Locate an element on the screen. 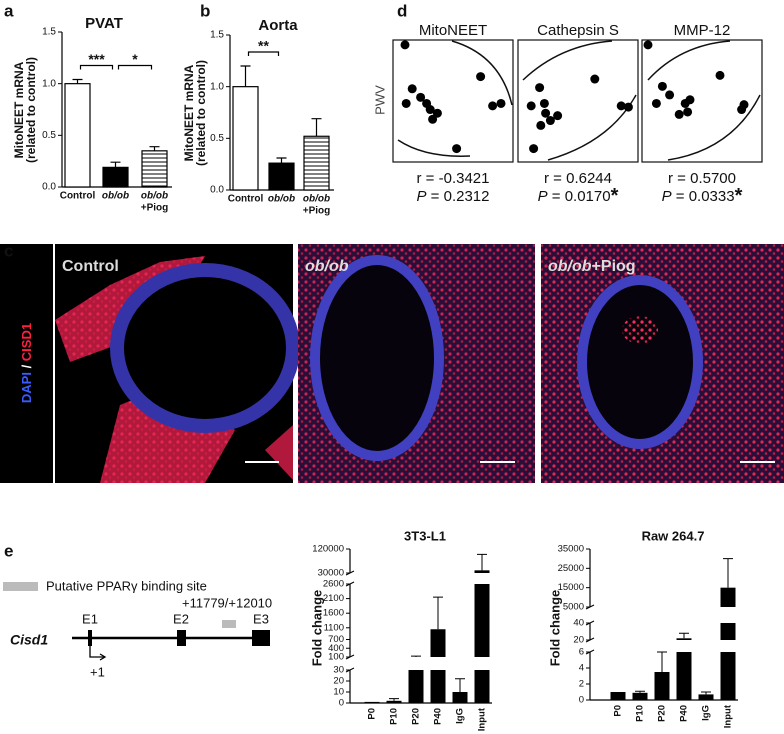 The image size is (784, 734). chart-title: Cathepsin S is located at coordinates (578, 30).